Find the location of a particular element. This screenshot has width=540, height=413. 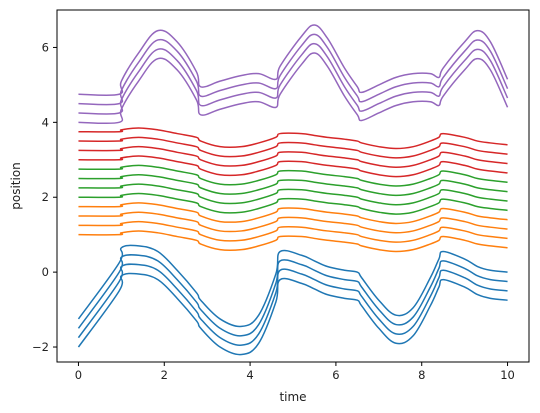

y-tick-label: 0 is located at coordinates (45, 272).